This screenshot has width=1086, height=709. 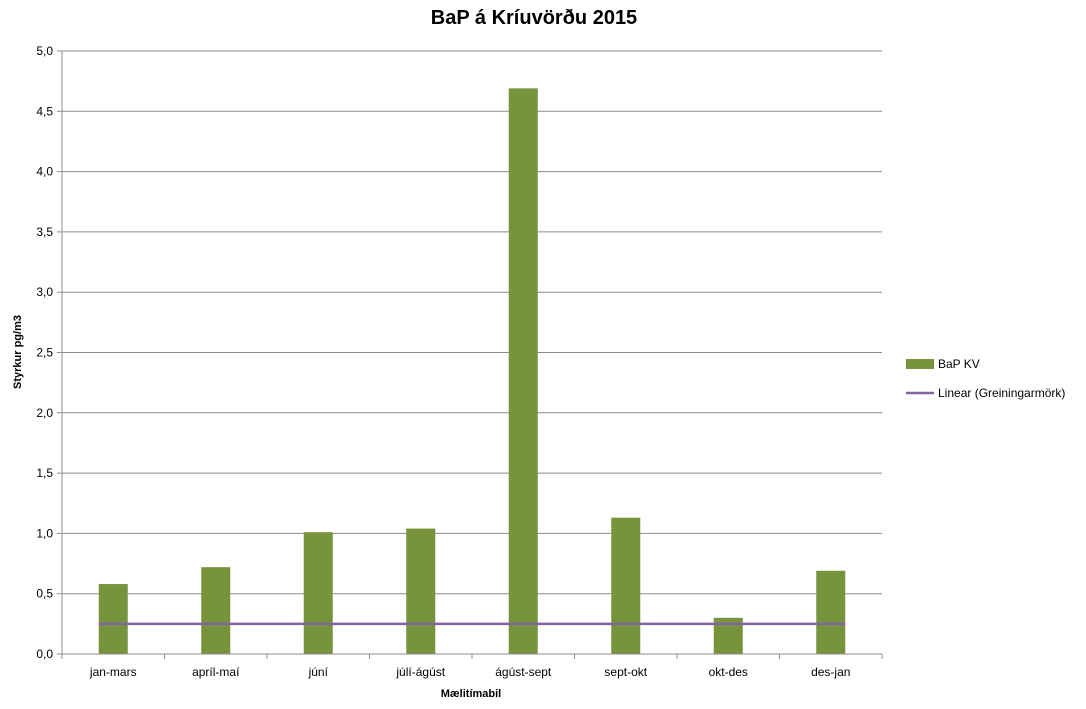 I want to click on y-tick-label: 4,0, so click(x=44, y=172).